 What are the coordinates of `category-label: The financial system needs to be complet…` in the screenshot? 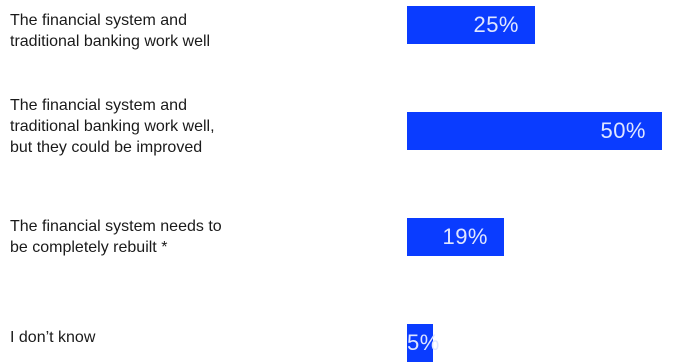 It's located at (116, 237).